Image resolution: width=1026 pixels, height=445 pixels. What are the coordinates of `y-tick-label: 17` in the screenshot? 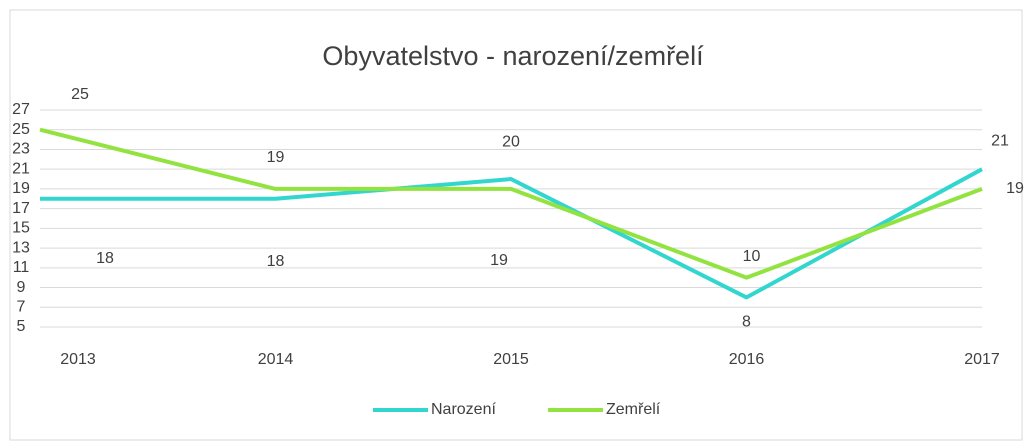 It's located at (21, 208).